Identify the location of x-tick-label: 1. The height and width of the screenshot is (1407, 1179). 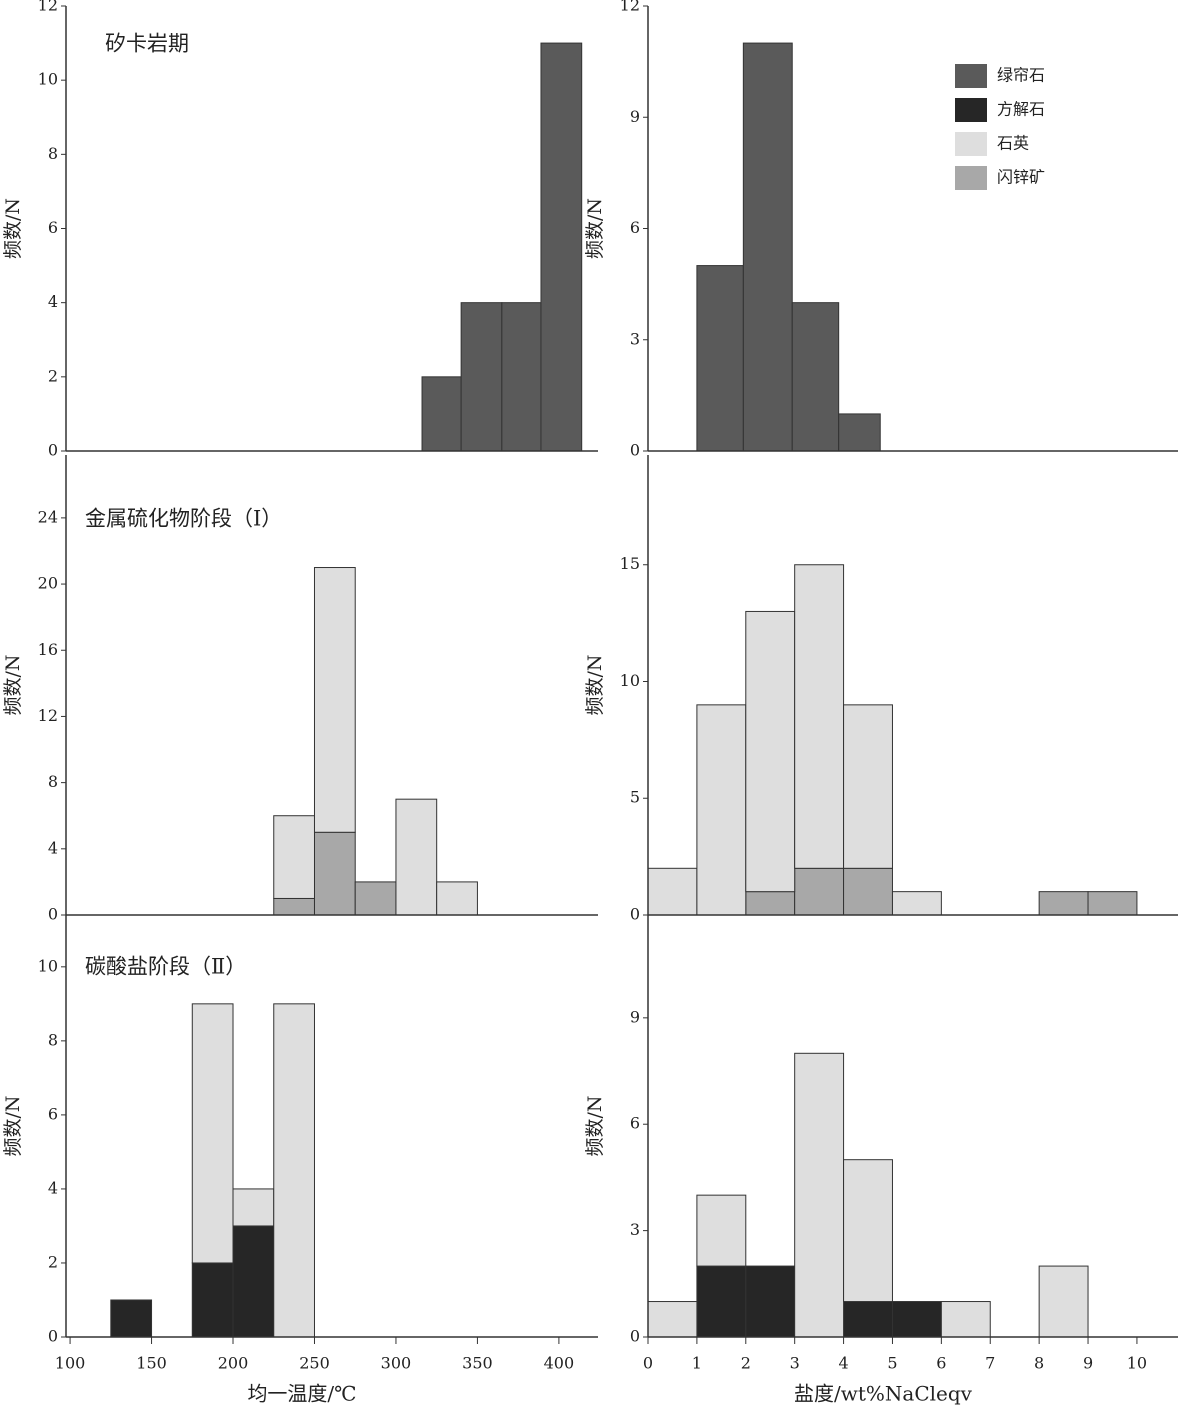
(697, 1363).